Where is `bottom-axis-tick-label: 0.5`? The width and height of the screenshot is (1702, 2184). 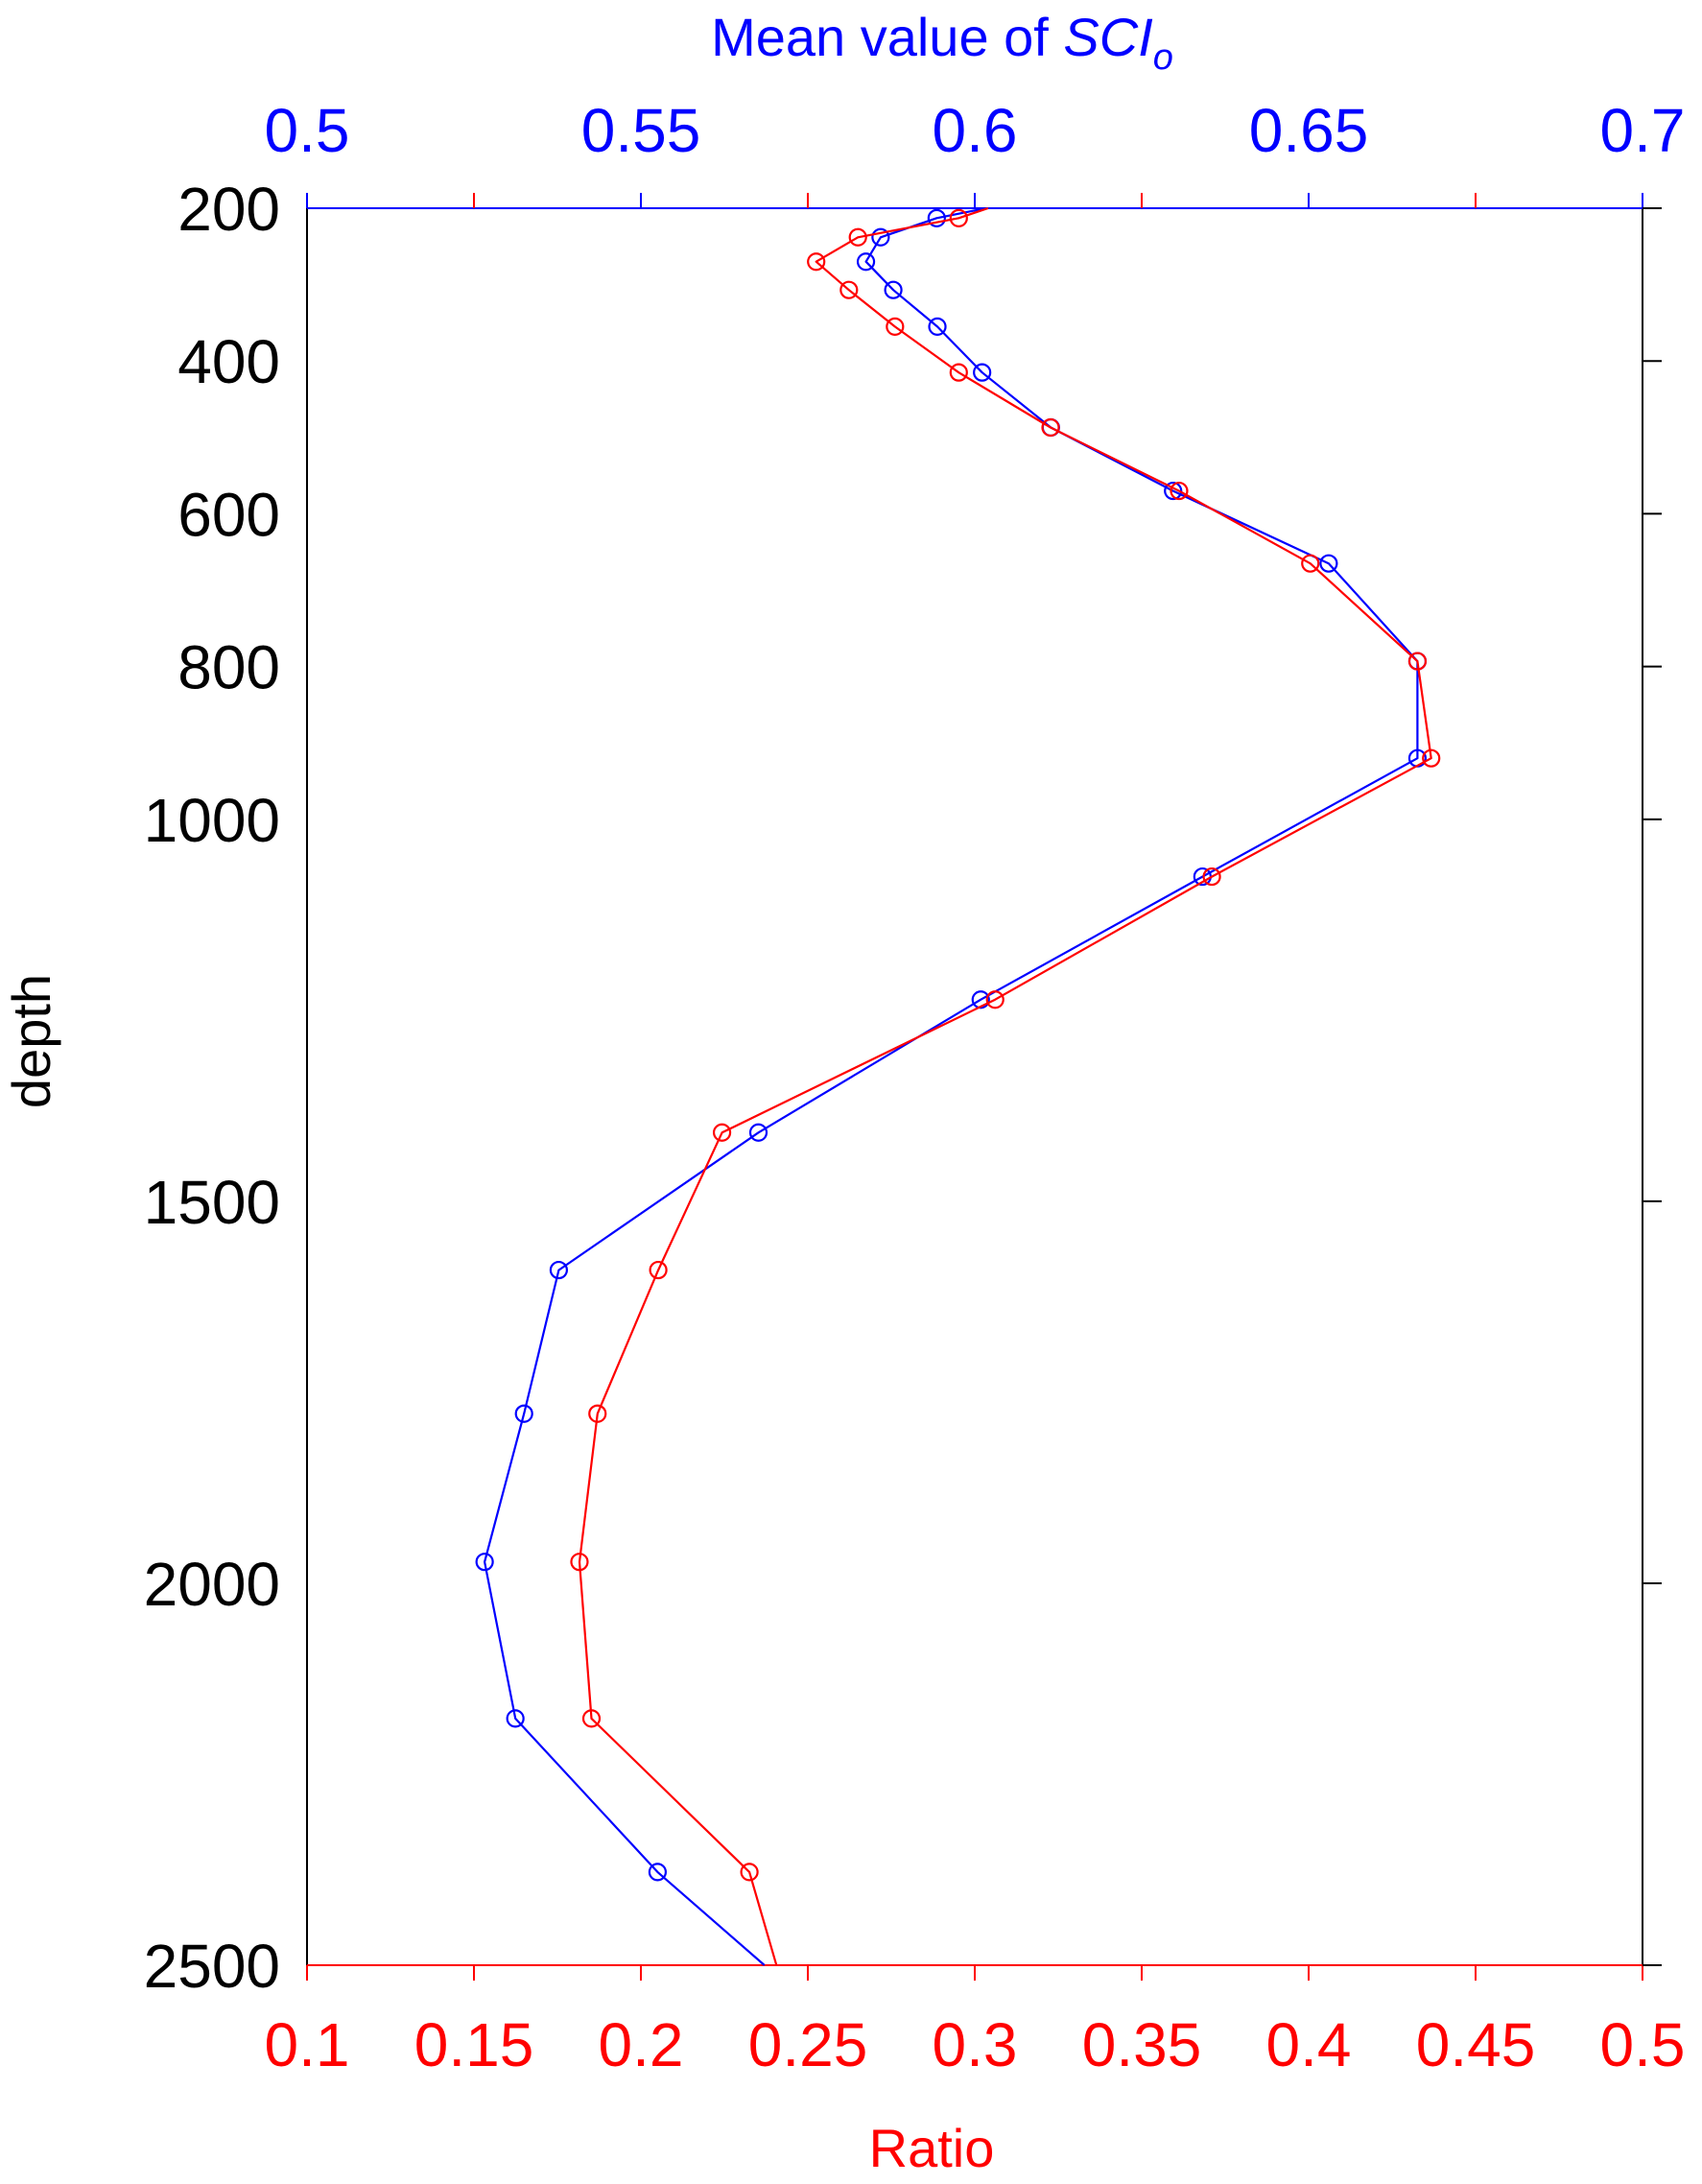
bottom-axis-tick-label: 0.5 is located at coordinates (1643, 2044).